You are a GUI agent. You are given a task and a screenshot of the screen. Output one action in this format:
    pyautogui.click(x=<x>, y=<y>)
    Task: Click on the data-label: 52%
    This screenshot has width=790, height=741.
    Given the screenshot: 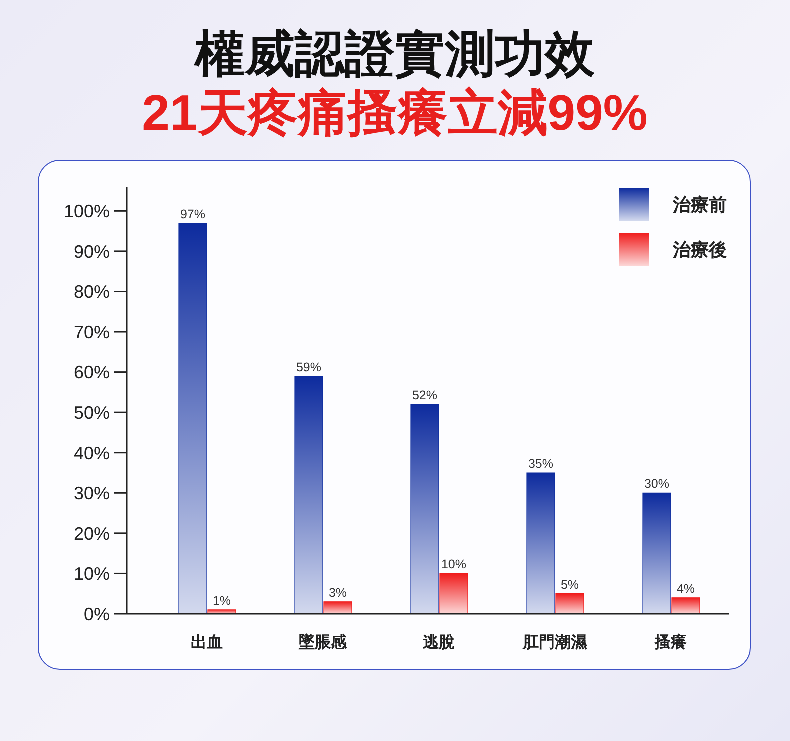 What is the action you would take?
    pyautogui.click(x=425, y=395)
    